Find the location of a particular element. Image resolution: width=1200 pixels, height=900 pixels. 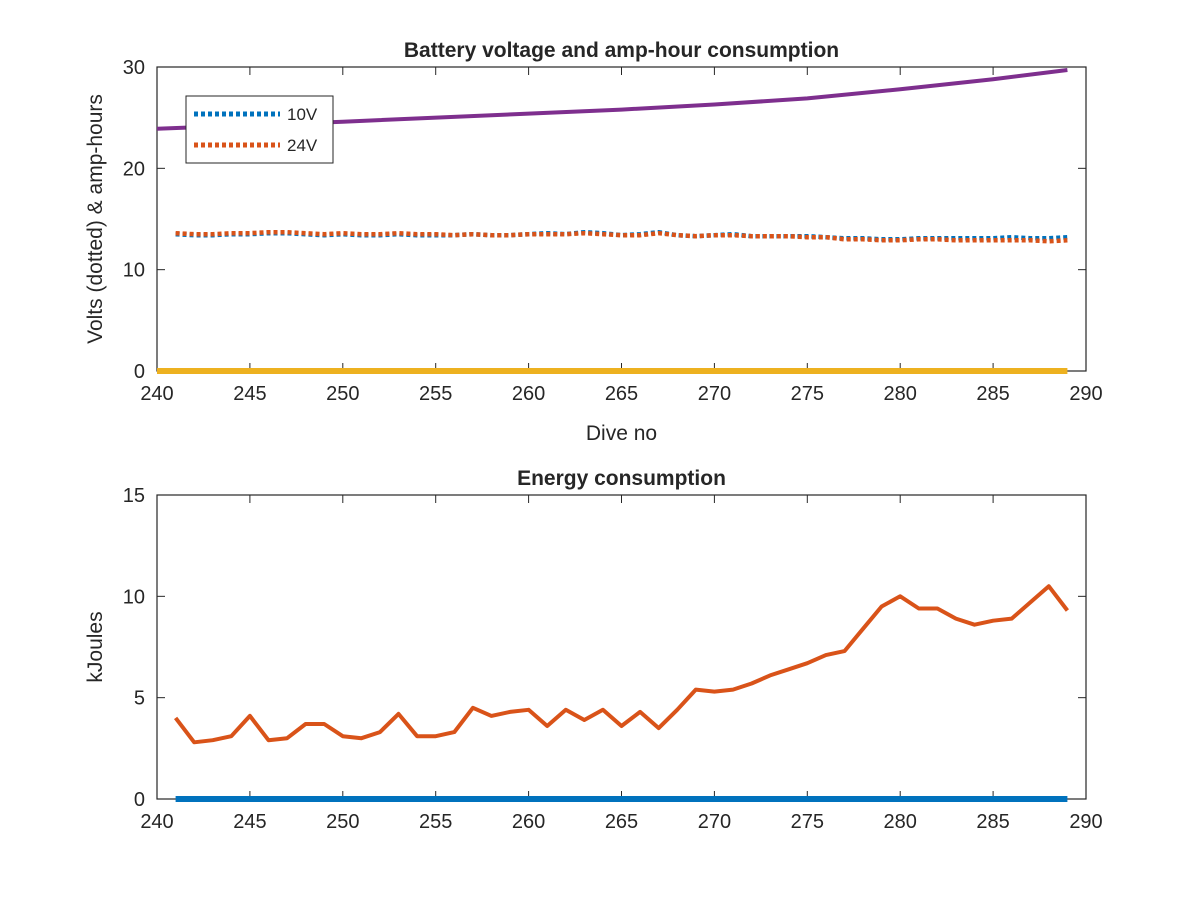

energy-xtick-label: 285 is located at coordinates (992, 822).